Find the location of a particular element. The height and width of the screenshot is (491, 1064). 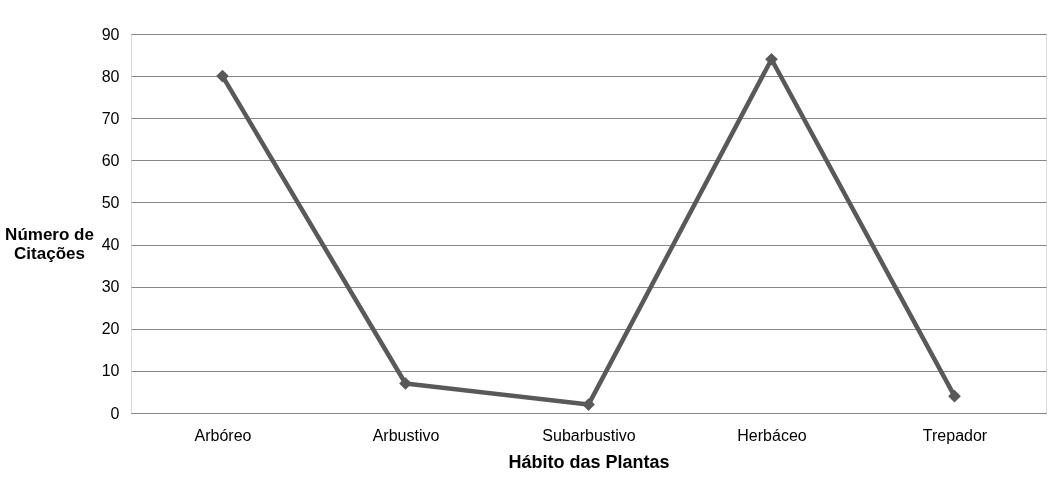

x-tick-label: Subarbustivo is located at coordinates (589, 435).